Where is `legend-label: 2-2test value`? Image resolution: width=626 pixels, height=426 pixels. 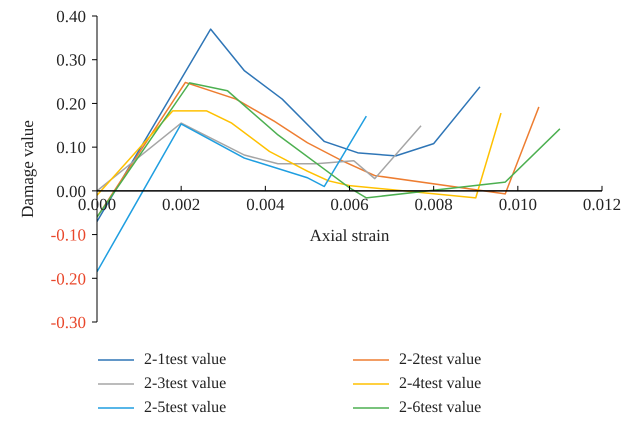 legend-label: 2-2test value is located at coordinates (440, 360).